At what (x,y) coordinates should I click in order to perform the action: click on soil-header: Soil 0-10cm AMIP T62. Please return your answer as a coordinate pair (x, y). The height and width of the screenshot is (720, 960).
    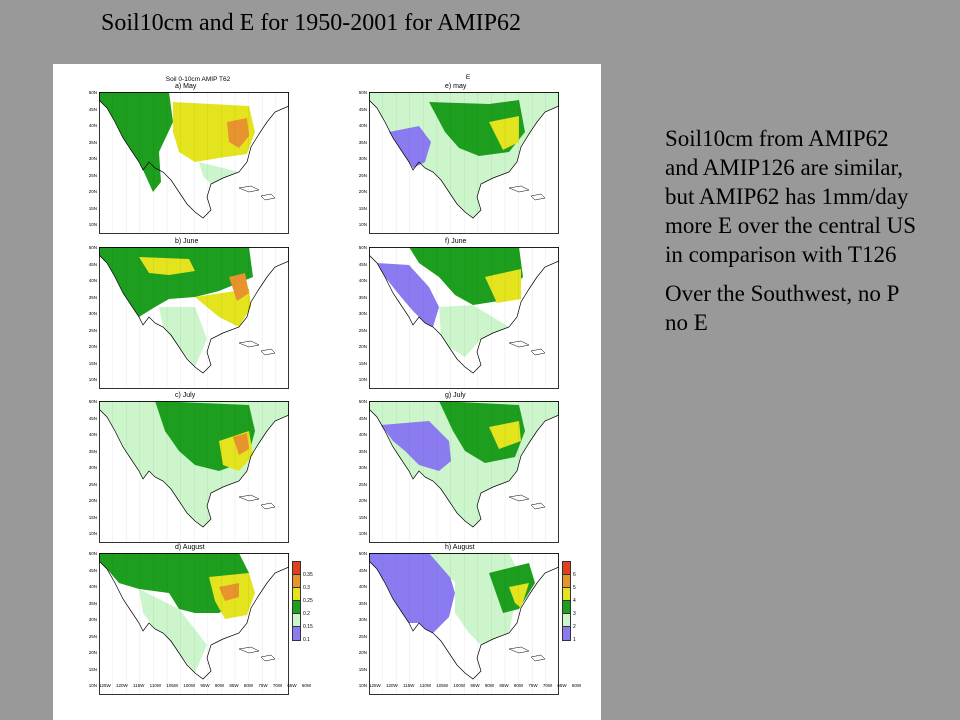
    Looking at the image, I should click on (198, 79).